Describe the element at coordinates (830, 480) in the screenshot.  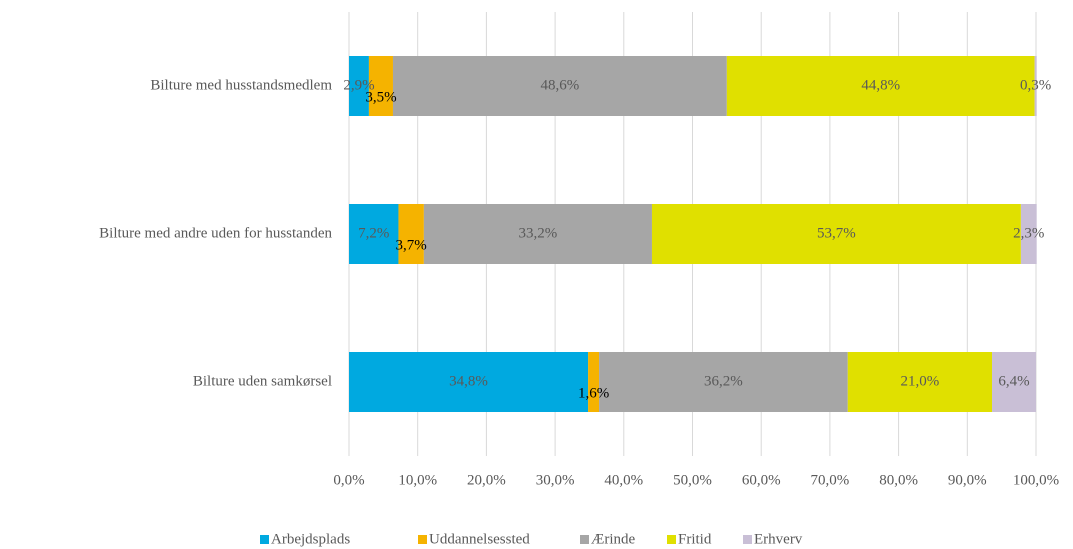
I see `x-tick-label: 70,0%` at that location.